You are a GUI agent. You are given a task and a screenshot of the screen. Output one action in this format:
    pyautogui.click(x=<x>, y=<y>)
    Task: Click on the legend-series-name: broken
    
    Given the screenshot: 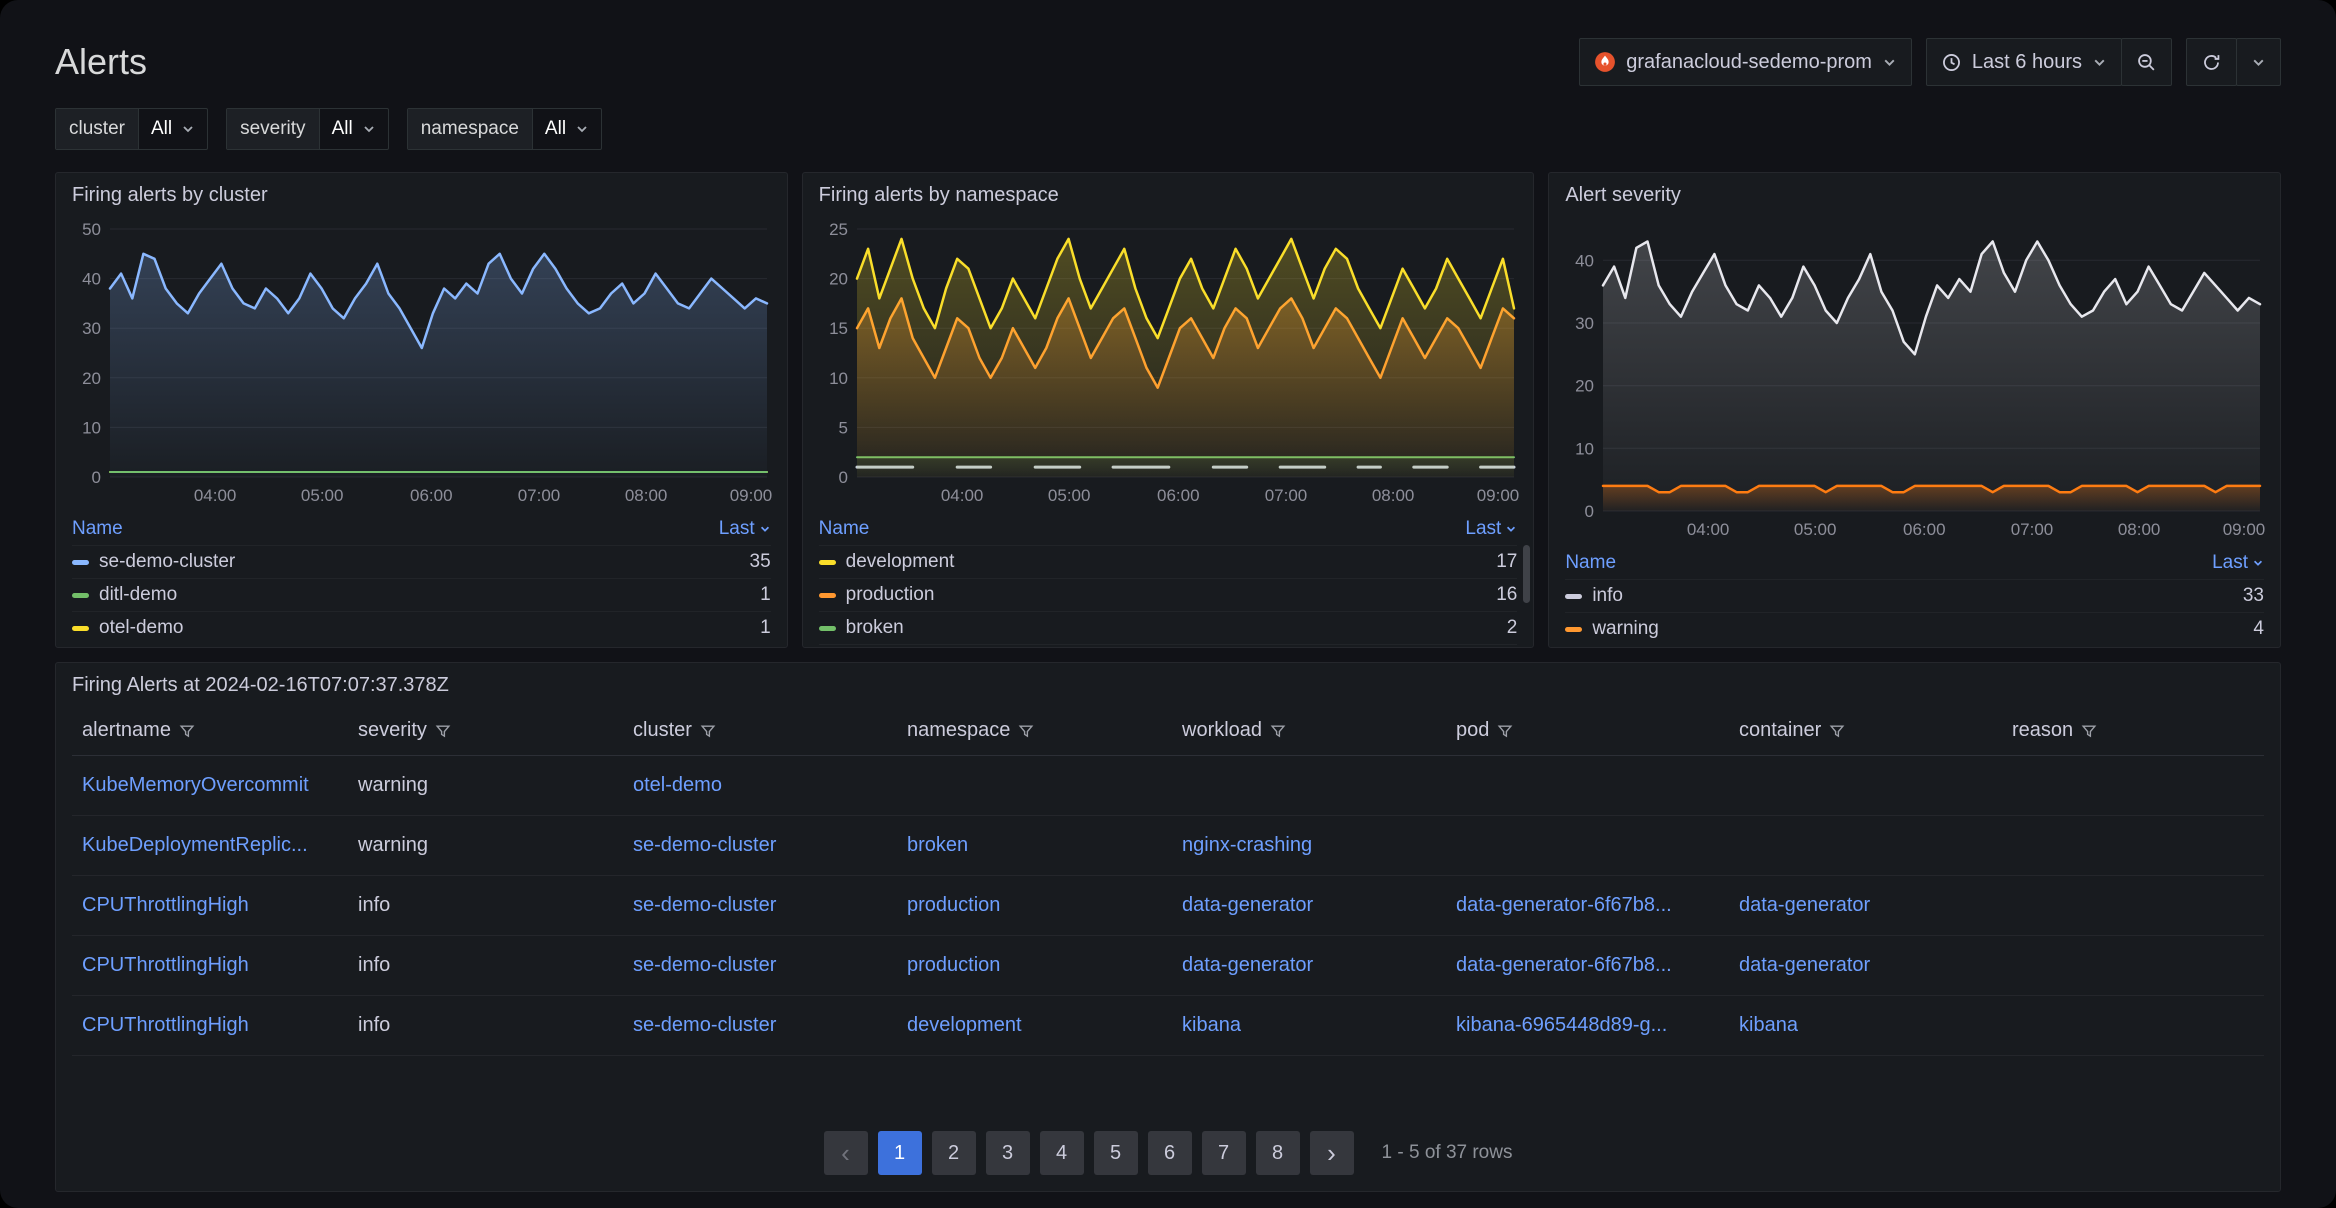 What is the action you would take?
    pyautogui.click(x=874, y=627)
    